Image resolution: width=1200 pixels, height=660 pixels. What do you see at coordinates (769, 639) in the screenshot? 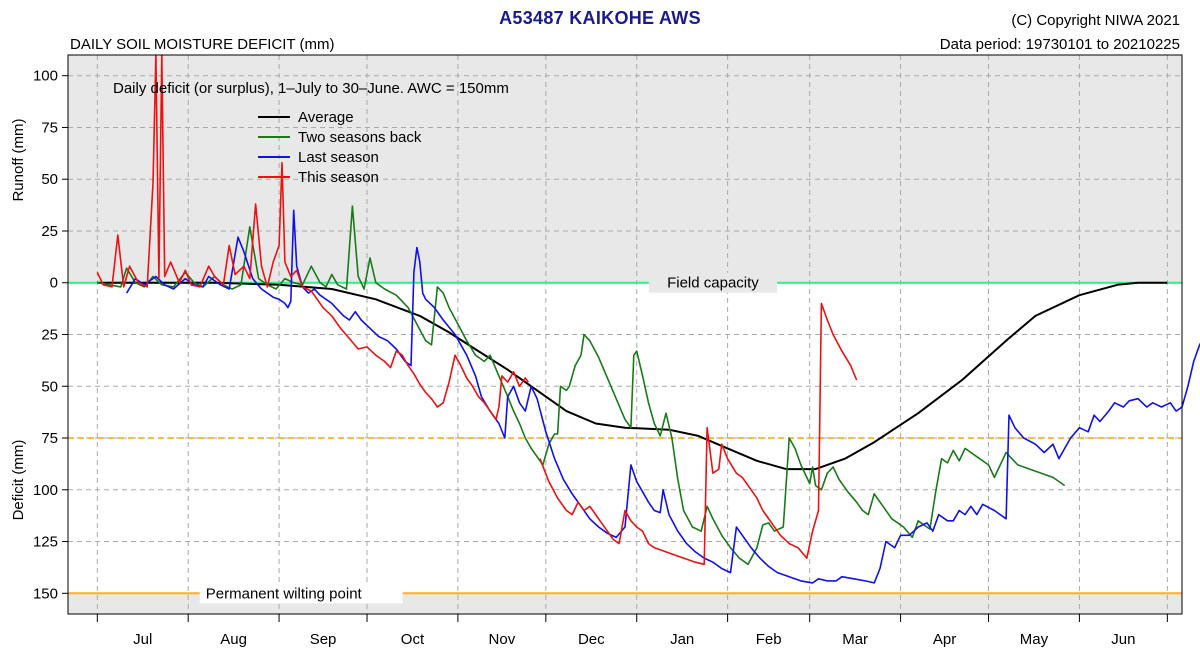
I see `x-tick-label: Feb` at bounding box center [769, 639].